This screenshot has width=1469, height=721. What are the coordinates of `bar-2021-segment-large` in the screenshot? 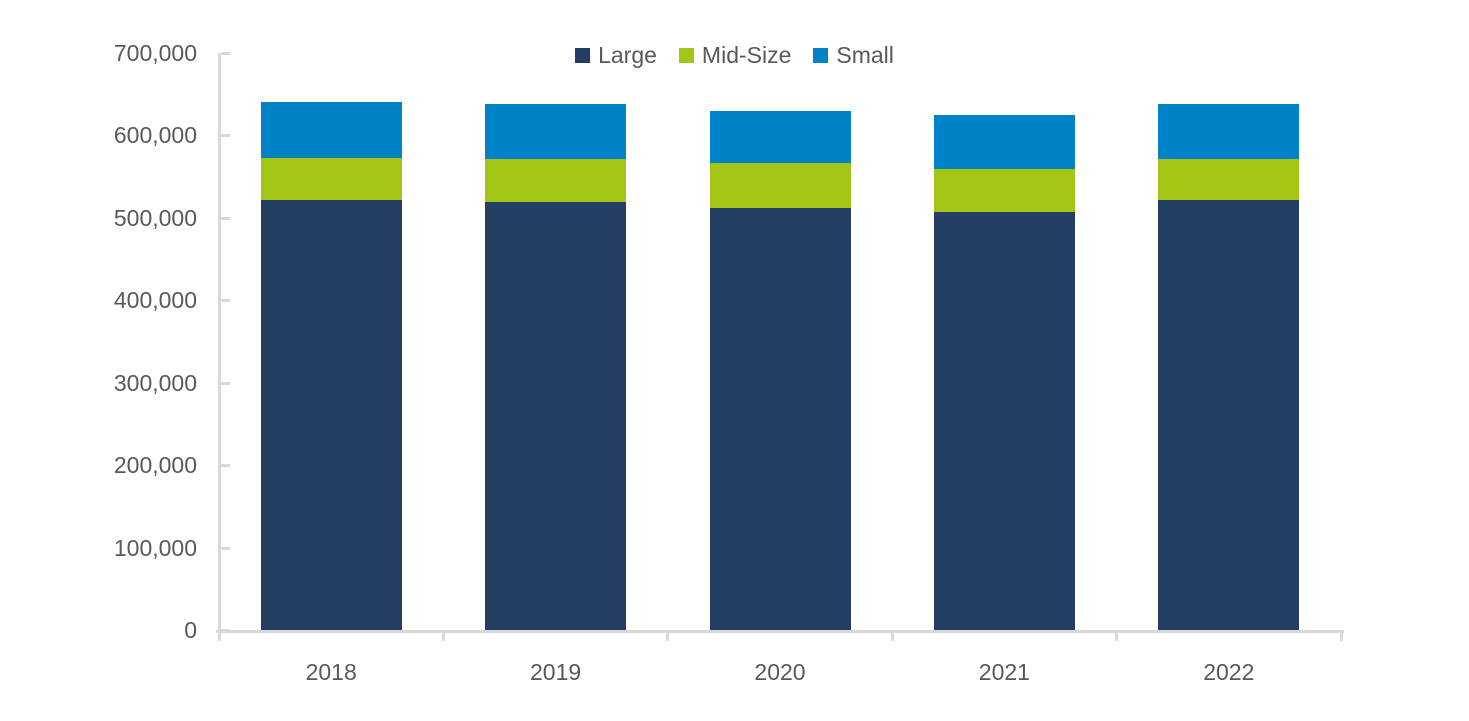 It's located at (1004, 421).